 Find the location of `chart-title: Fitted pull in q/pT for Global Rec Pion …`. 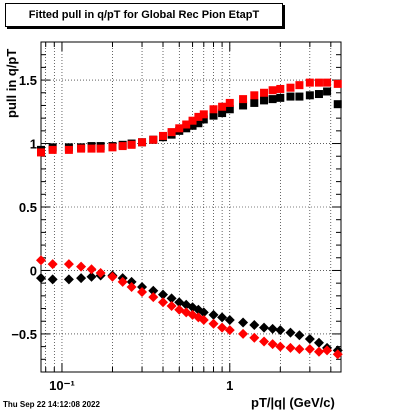

chart-title: Fitted pull in q/pT for Global Rec Pion … is located at coordinates (144, 15).